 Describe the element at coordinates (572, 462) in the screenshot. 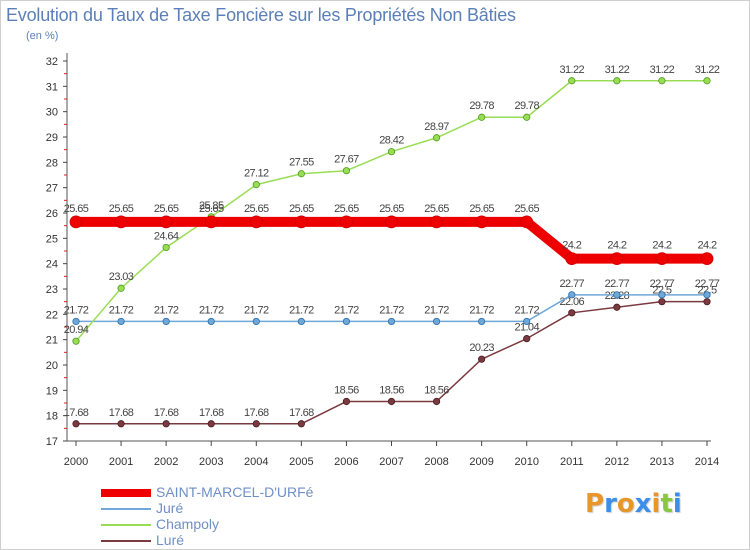

I see `x-tick-label: 2011` at that location.